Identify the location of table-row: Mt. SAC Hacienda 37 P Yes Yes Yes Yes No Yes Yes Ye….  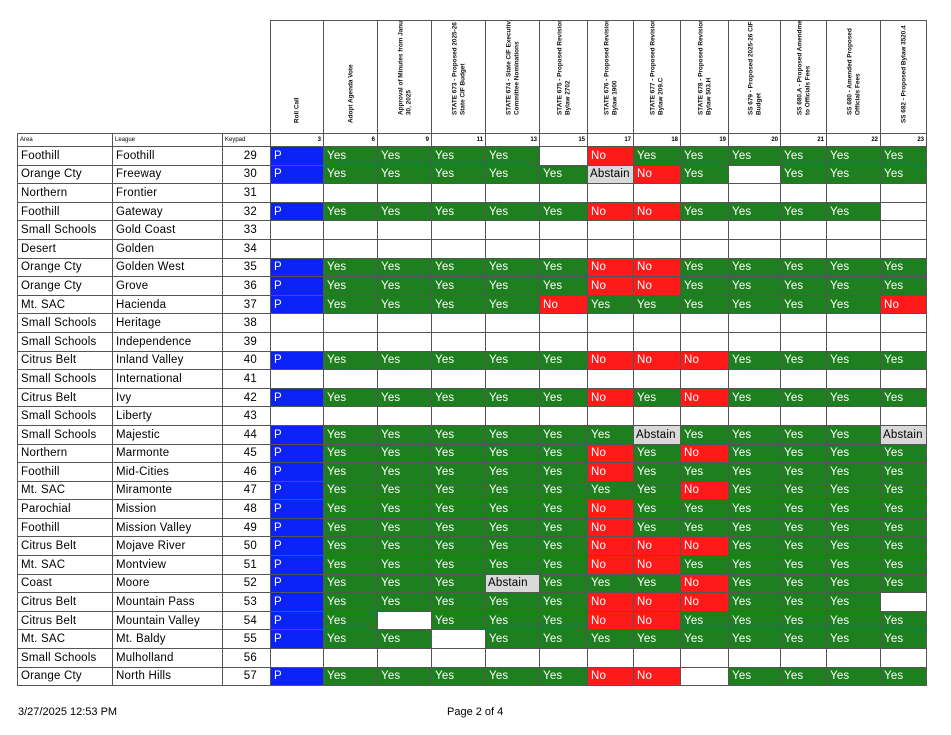
(472, 304).